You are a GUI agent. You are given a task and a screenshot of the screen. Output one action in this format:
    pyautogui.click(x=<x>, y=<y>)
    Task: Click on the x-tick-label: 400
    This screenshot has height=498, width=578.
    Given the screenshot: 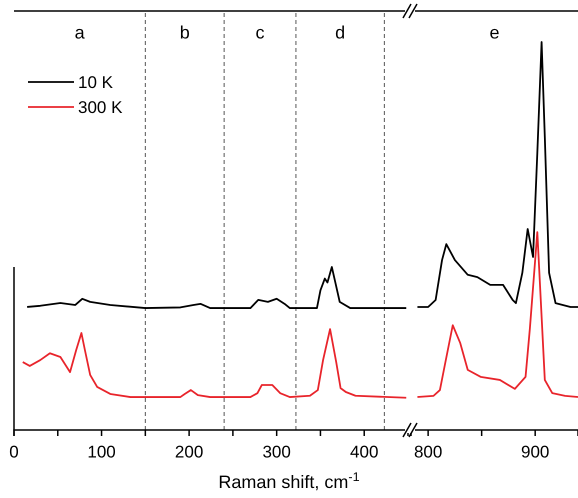 What is the action you would take?
    pyautogui.click(x=364, y=452)
    